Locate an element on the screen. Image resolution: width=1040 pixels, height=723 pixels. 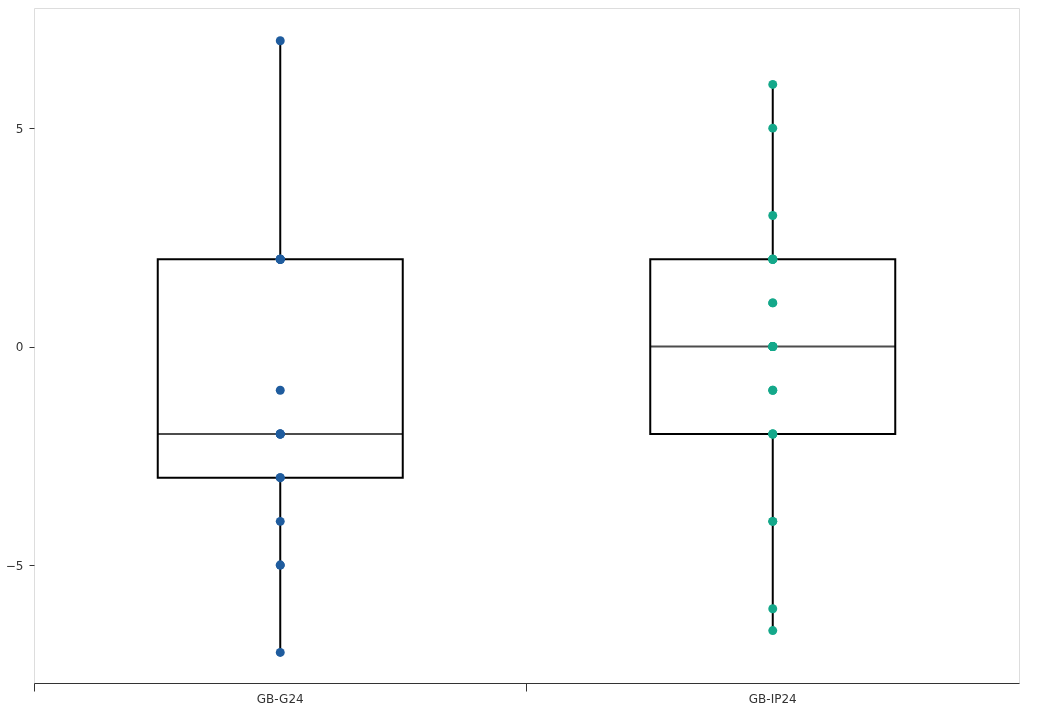
x-tick-label: GB-G24 is located at coordinates (280, 698).